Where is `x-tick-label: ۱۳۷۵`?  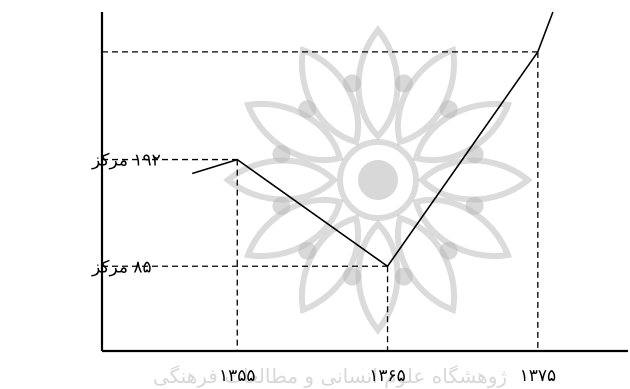 x-tick-label: ۱۳۷۵ is located at coordinates (538, 376).